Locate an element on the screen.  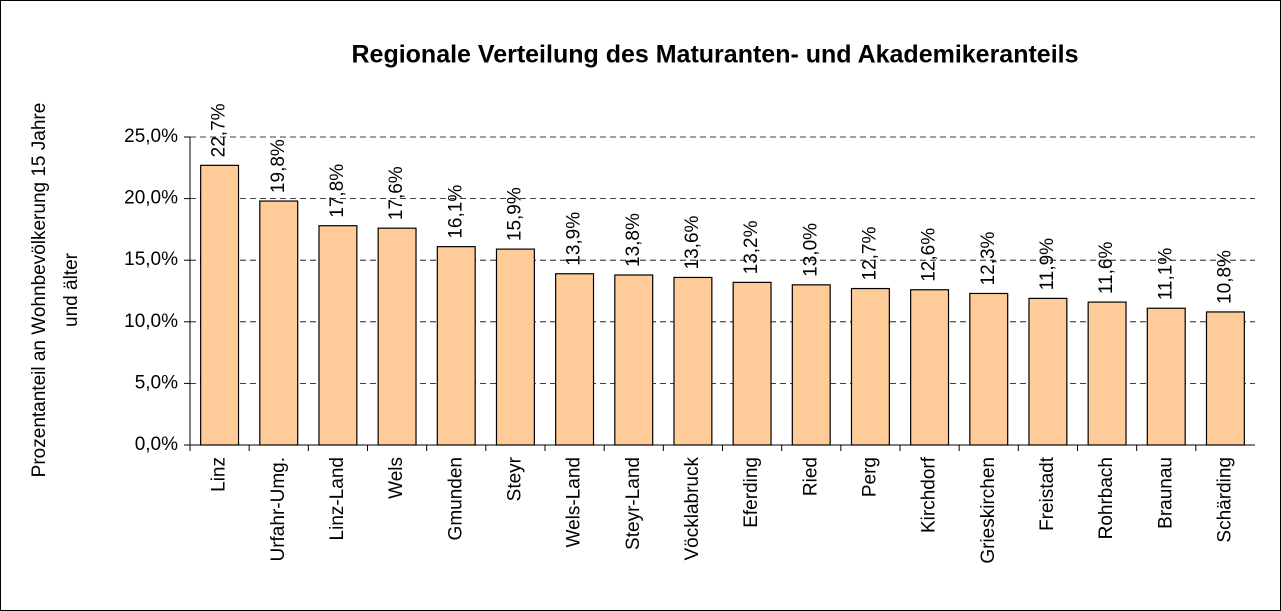
y-tick-label: 25,0% is located at coordinates (151, 136).